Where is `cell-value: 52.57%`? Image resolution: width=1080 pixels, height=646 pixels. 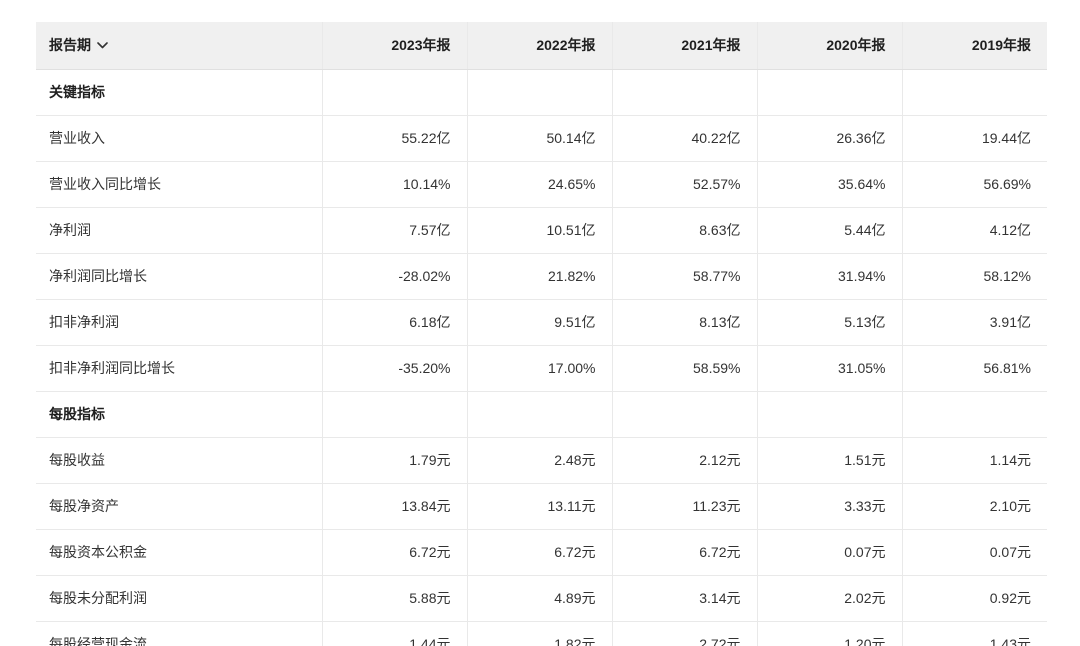
cell-value: 52.57% is located at coordinates (685, 184).